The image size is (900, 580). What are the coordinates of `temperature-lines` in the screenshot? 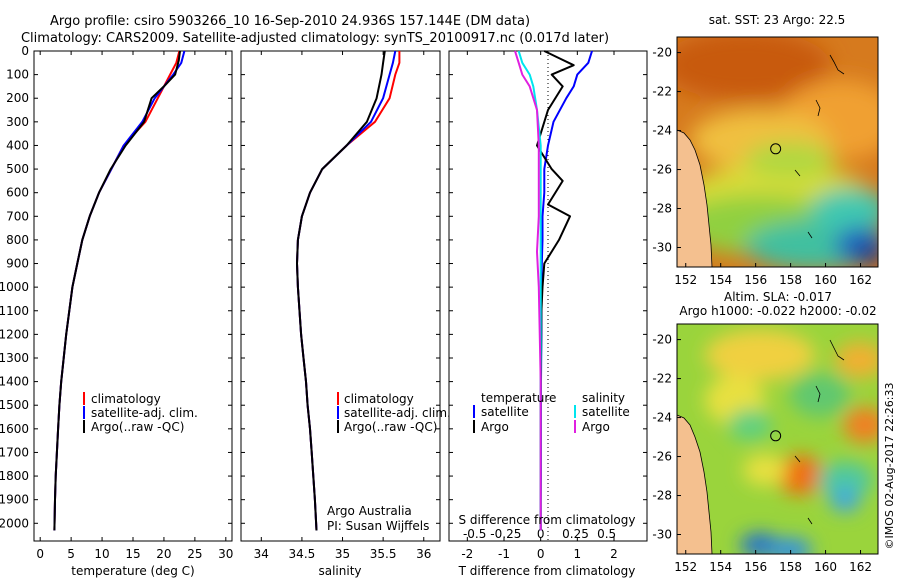 It's located at (119, 290).